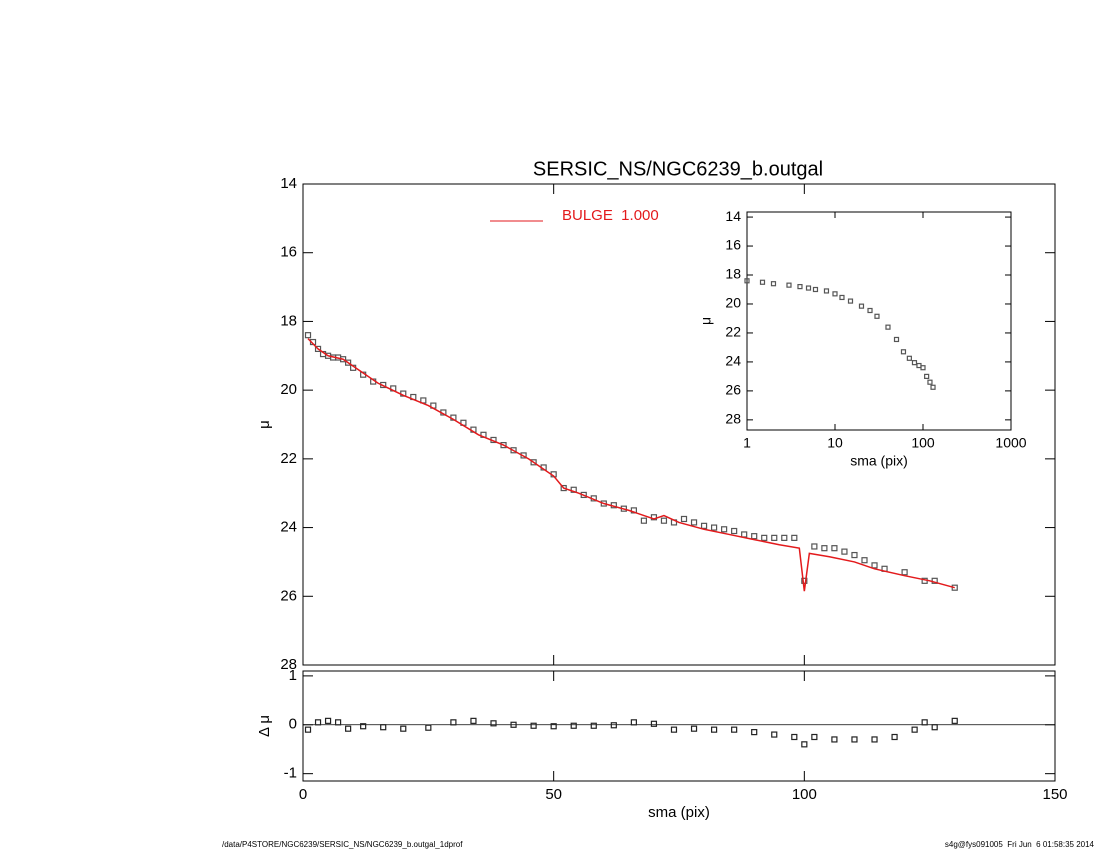 The image size is (1100, 850). I want to click on y-axis-label: μ, so click(706, 321).